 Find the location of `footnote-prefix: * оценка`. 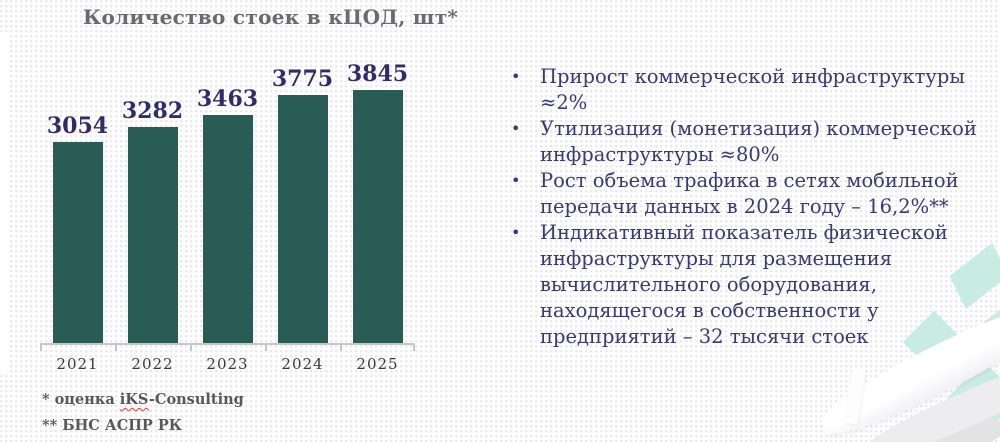

footnote-prefix: * оценка is located at coordinates (81, 399).